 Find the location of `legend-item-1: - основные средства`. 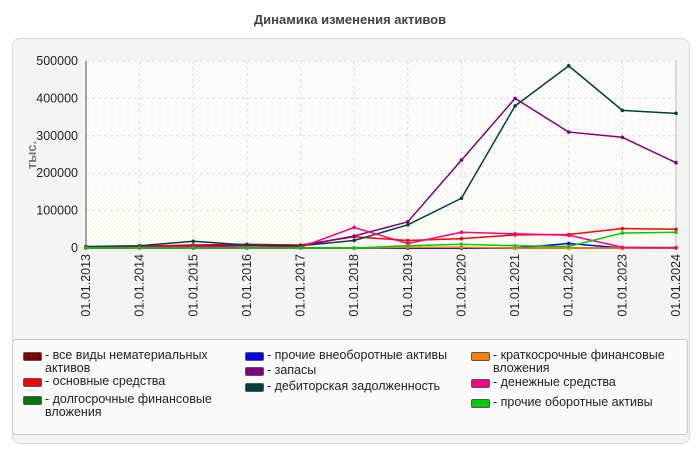

legend-item-1: - основные средства is located at coordinates (128, 381).